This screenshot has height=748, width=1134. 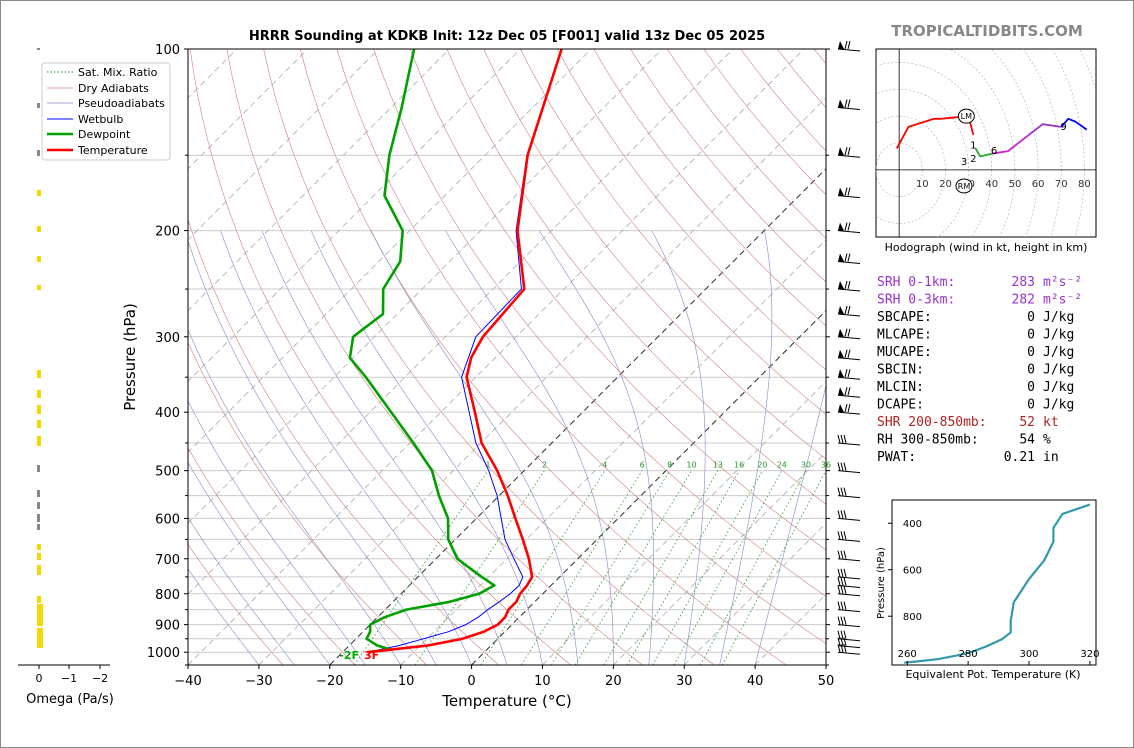 What do you see at coordinates (66, 377) in the screenshot?
I see `omega-panel: 0 −1 −2 Omega (Pa/s)` at bounding box center [66, 377].